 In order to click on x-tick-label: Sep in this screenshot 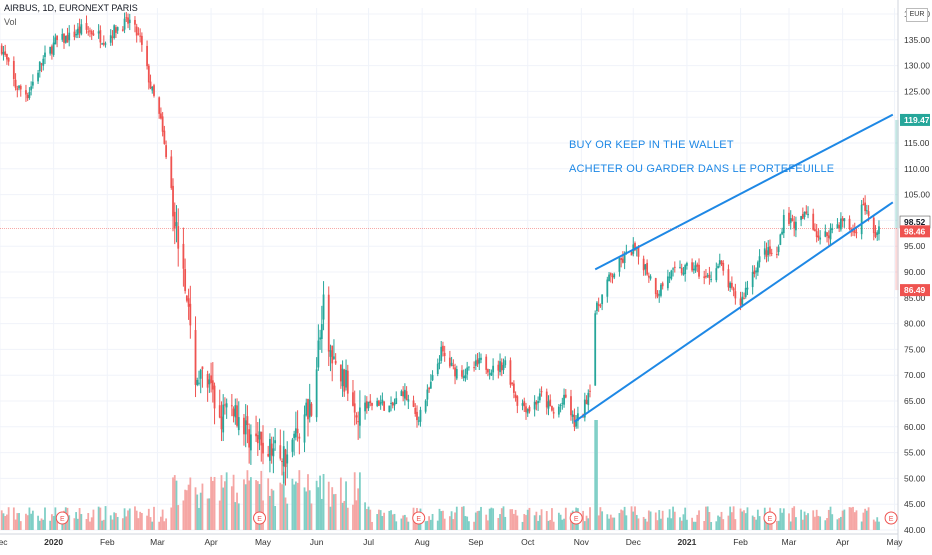, I will do `click(475, 542)`.